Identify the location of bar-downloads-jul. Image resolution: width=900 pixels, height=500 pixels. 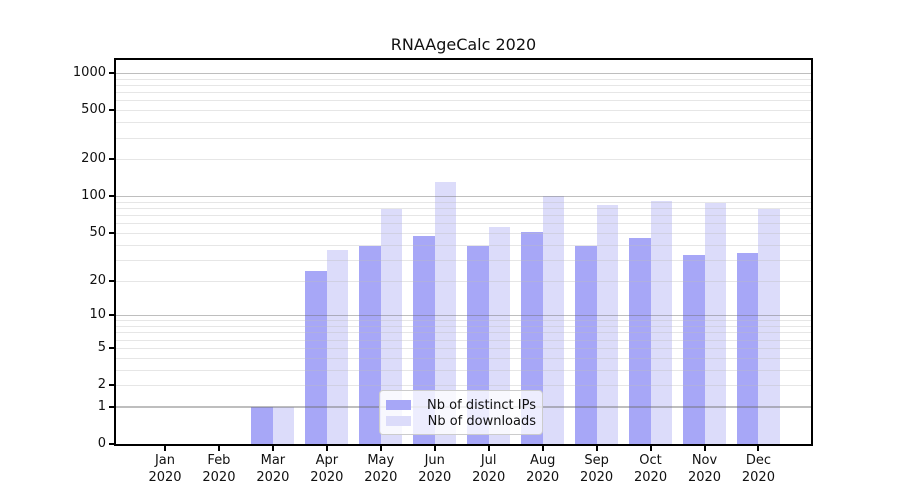
(499, 335).